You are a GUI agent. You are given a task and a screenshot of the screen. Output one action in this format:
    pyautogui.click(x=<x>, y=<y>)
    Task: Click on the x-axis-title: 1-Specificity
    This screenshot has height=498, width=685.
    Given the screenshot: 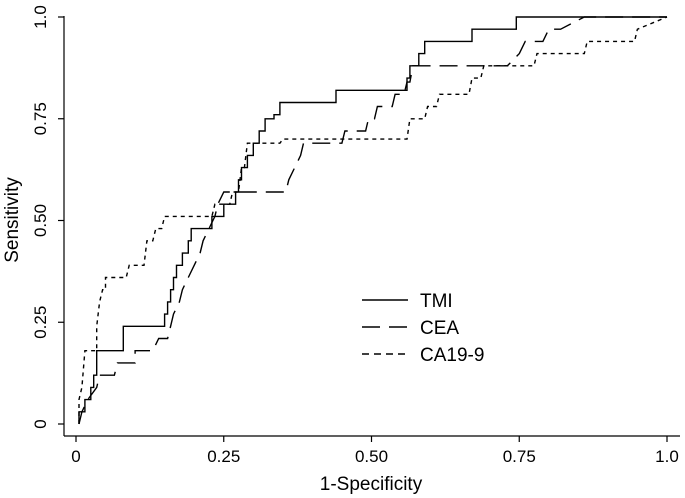 What is the action you would take?
    pyautogui.click(x=371, y=484)
    